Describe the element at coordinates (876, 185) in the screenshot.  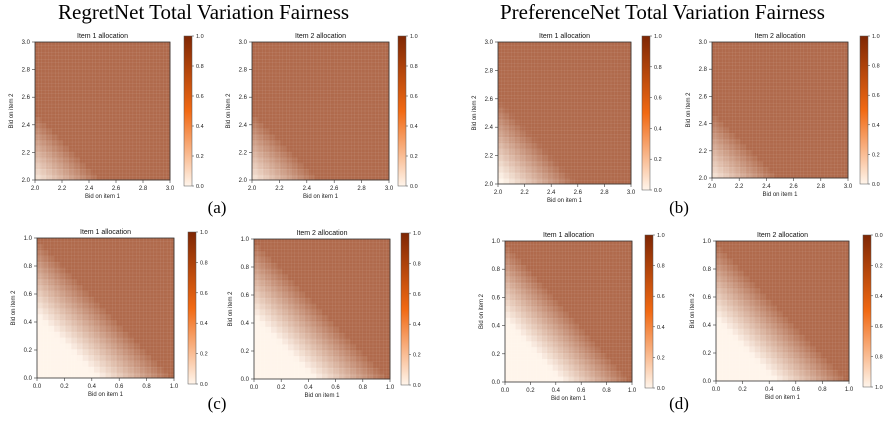
I see `colorbar-tick-label: 0.0` at that location.